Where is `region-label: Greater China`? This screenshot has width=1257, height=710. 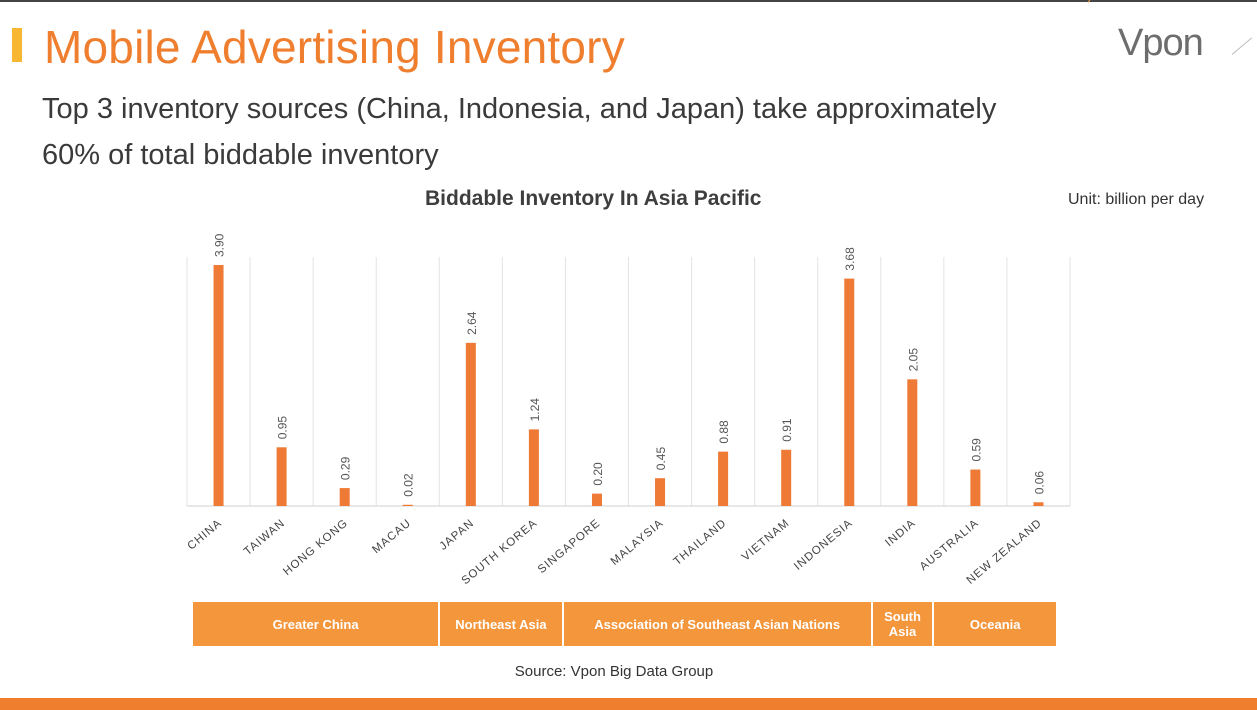 region-label: Greater China is located at coordinates (317, 624).